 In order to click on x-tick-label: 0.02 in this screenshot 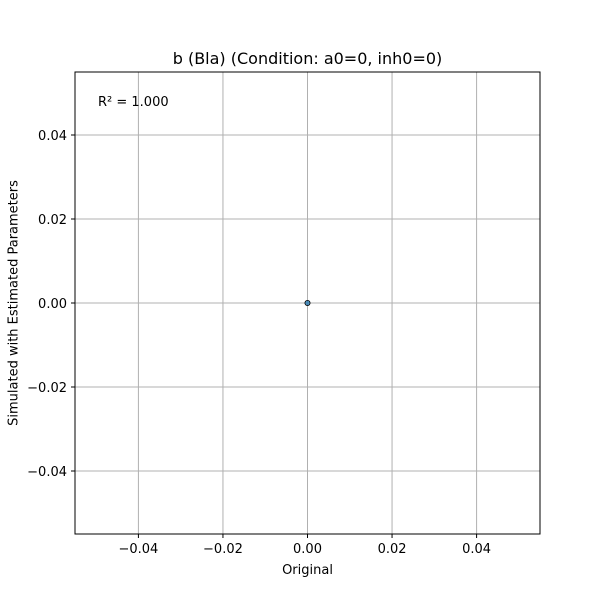, I will do `click(392, 549)`.